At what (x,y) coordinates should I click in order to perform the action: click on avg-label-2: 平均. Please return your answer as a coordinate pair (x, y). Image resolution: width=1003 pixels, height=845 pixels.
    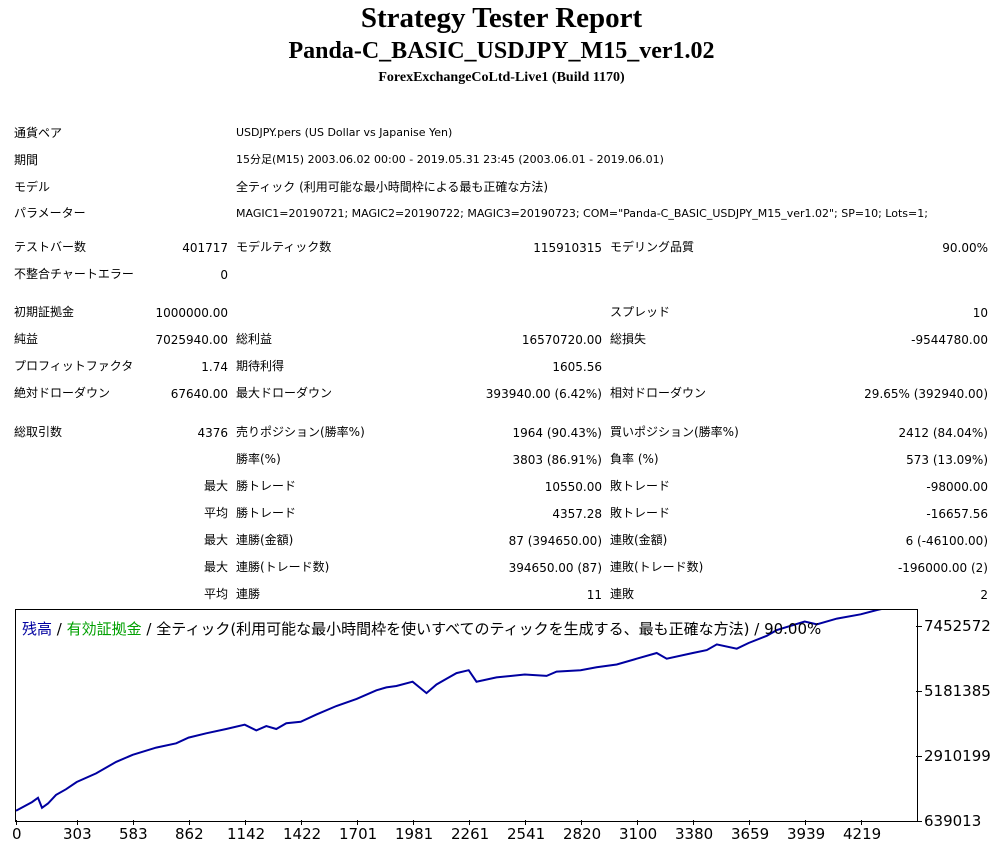
    Looking at the image, I should click on (215, 594).